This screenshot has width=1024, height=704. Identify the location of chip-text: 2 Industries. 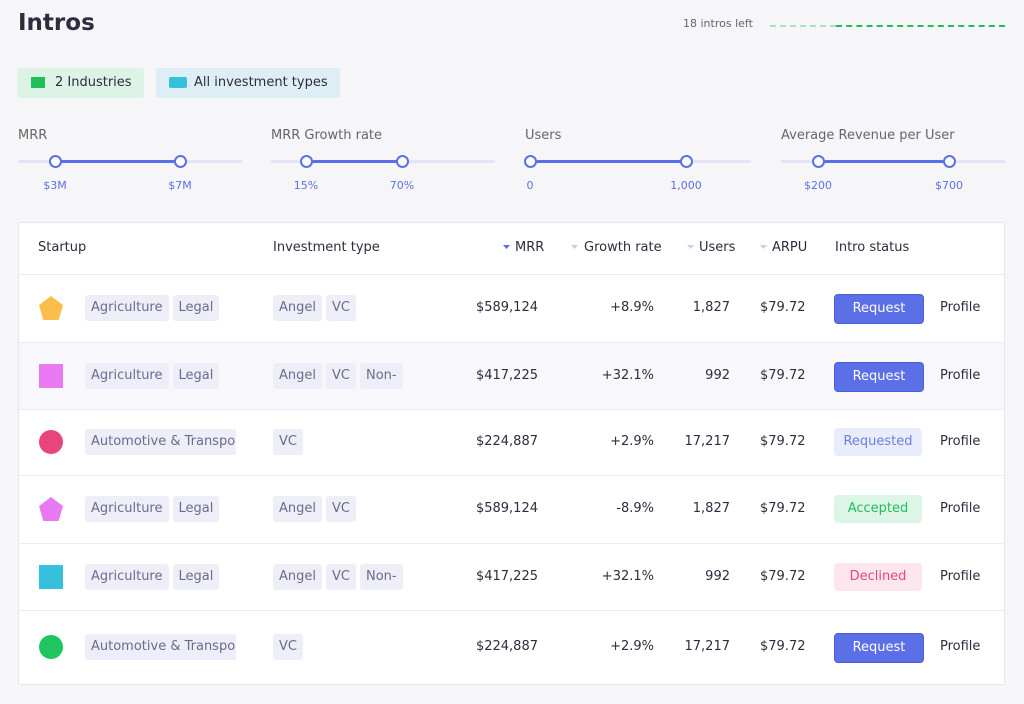
(93, 82).